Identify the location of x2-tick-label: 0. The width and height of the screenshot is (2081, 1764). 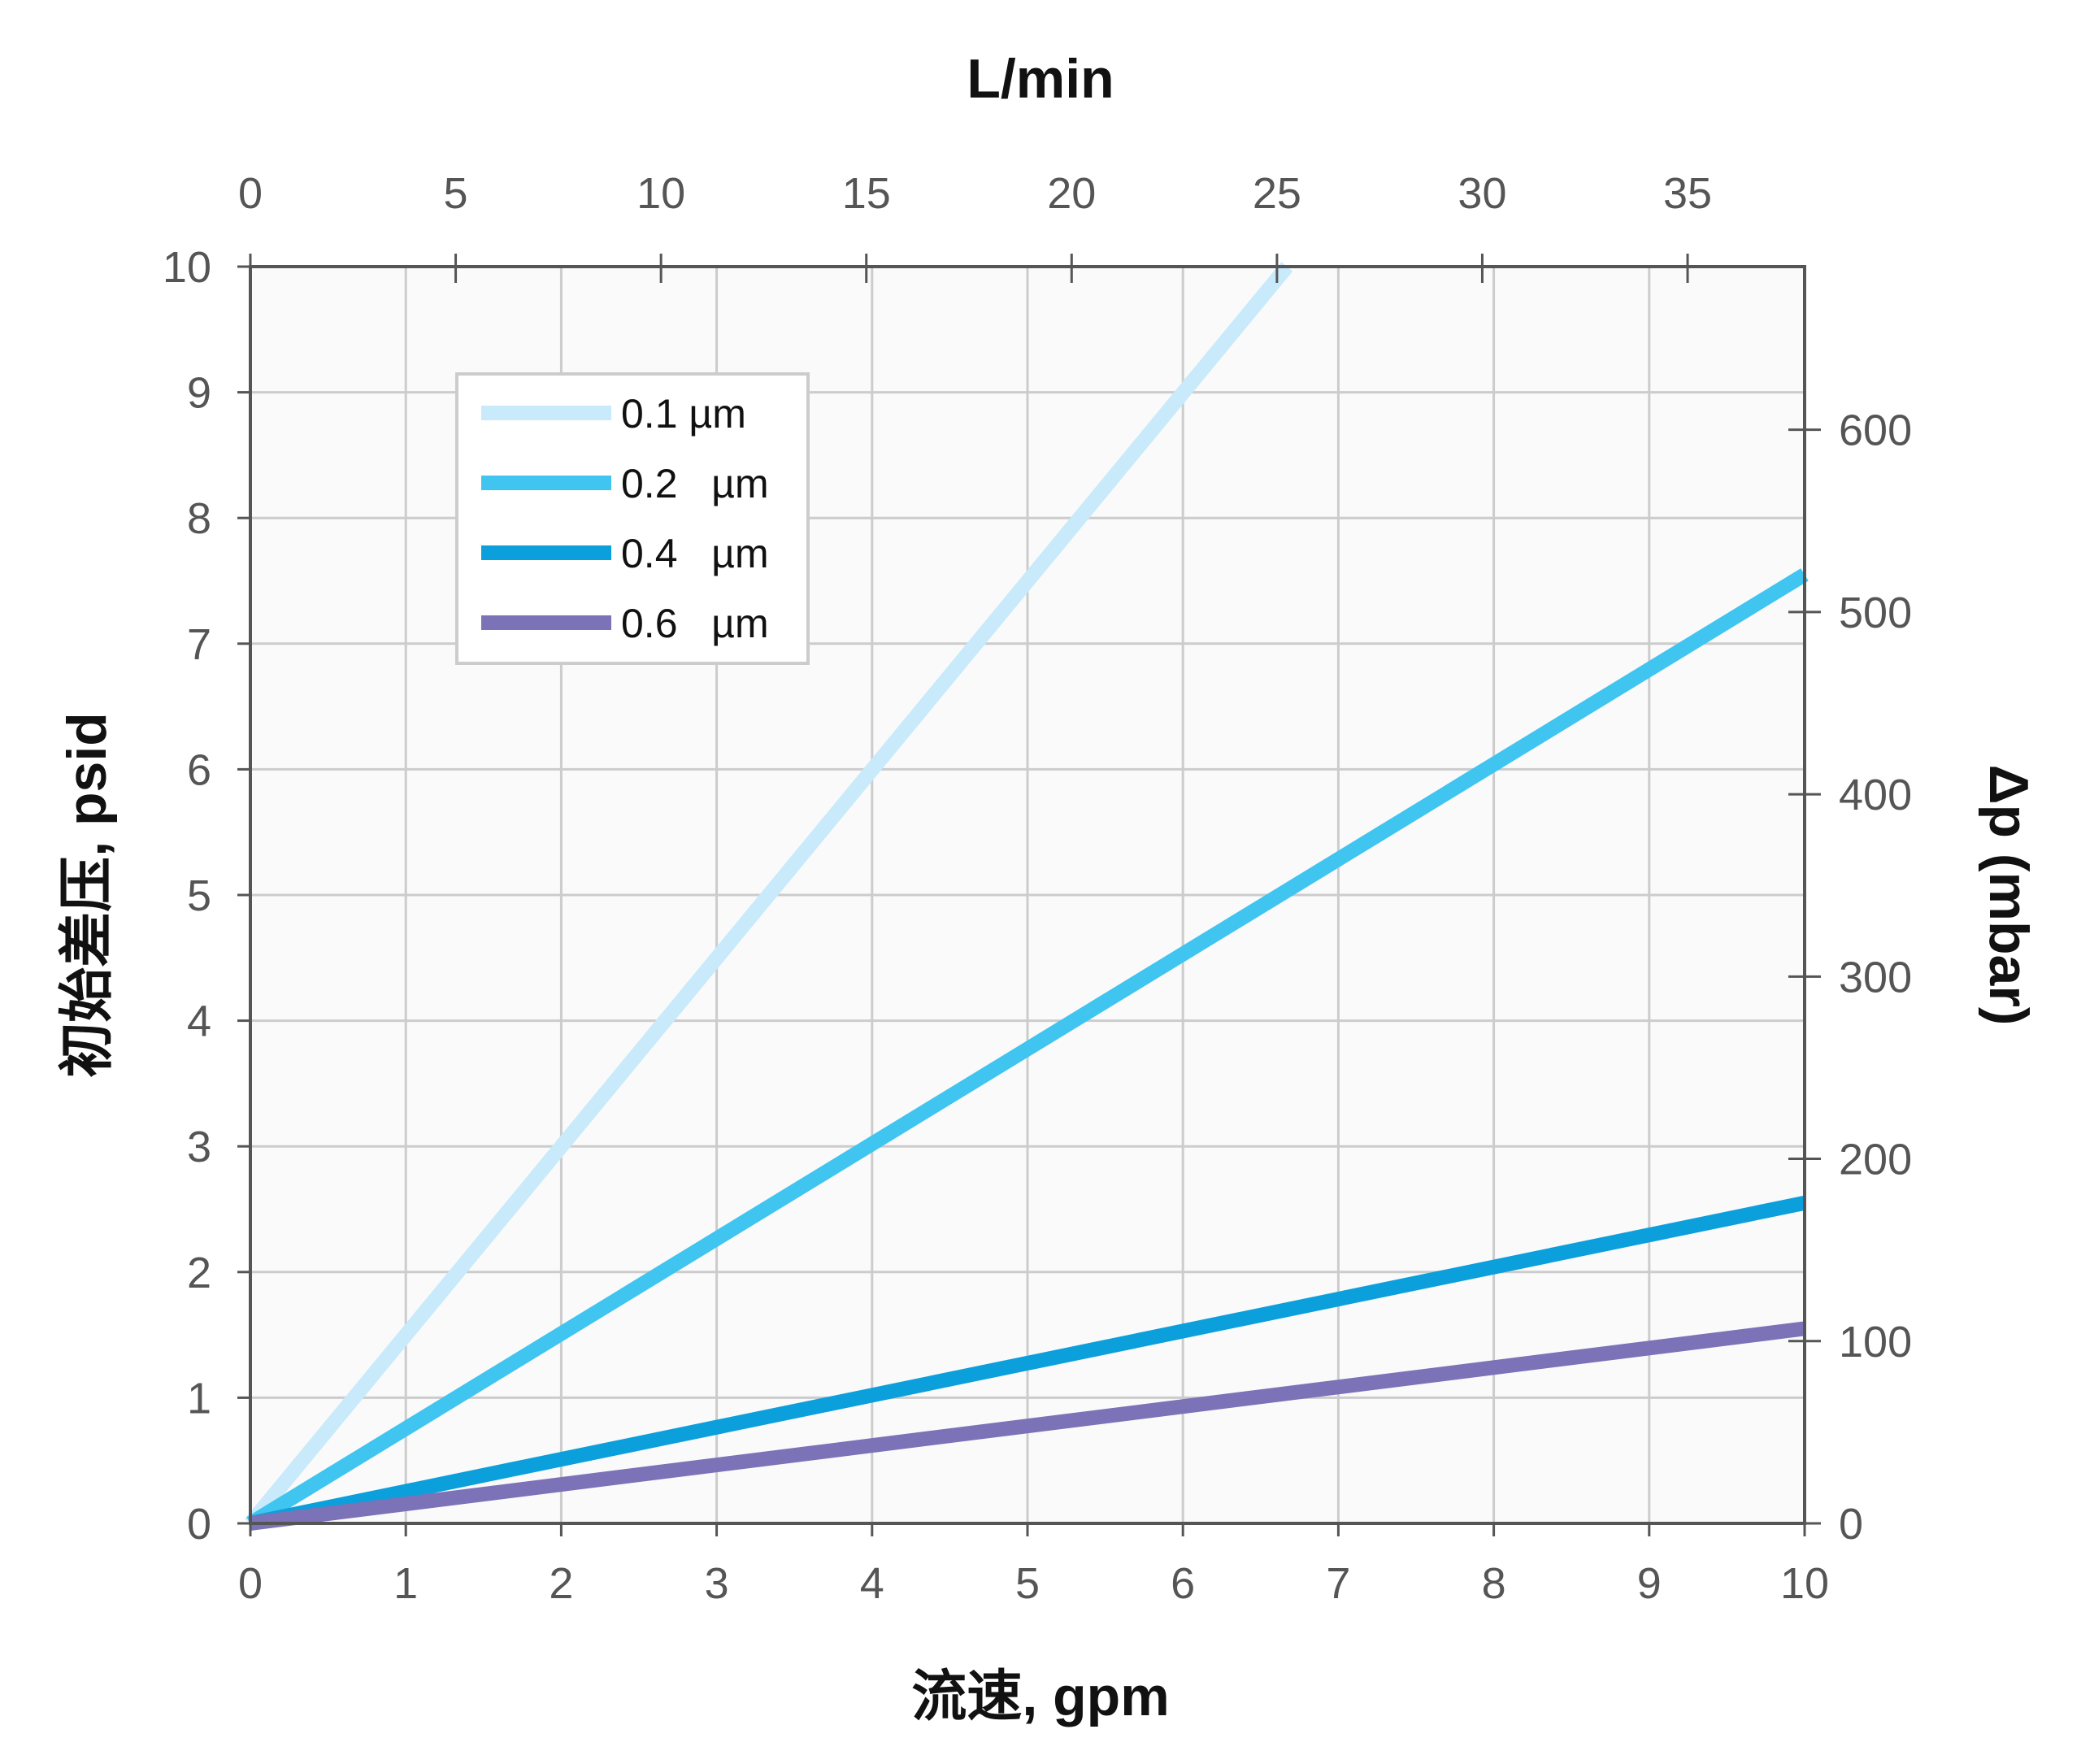
(251, 193).